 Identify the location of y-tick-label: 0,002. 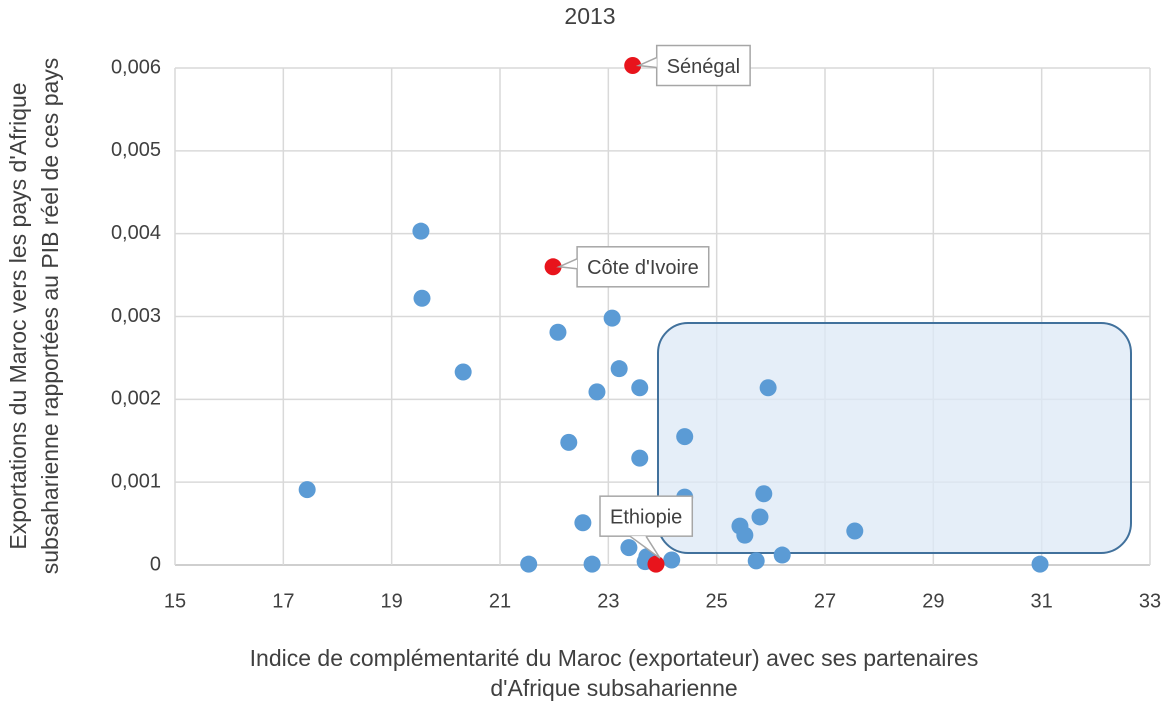
(136, 399).